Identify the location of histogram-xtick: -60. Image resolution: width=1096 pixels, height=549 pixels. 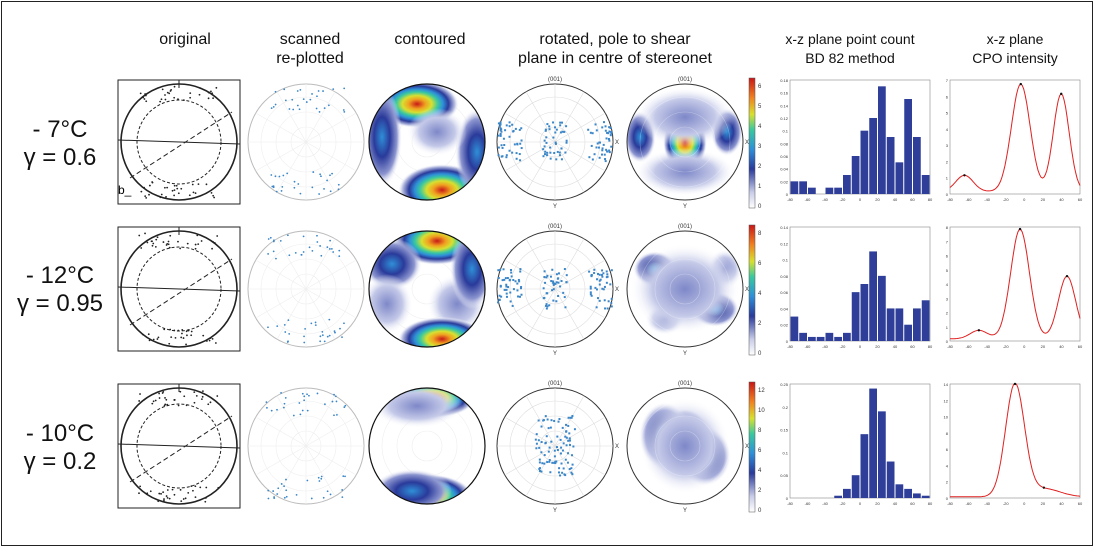
(808, 503).